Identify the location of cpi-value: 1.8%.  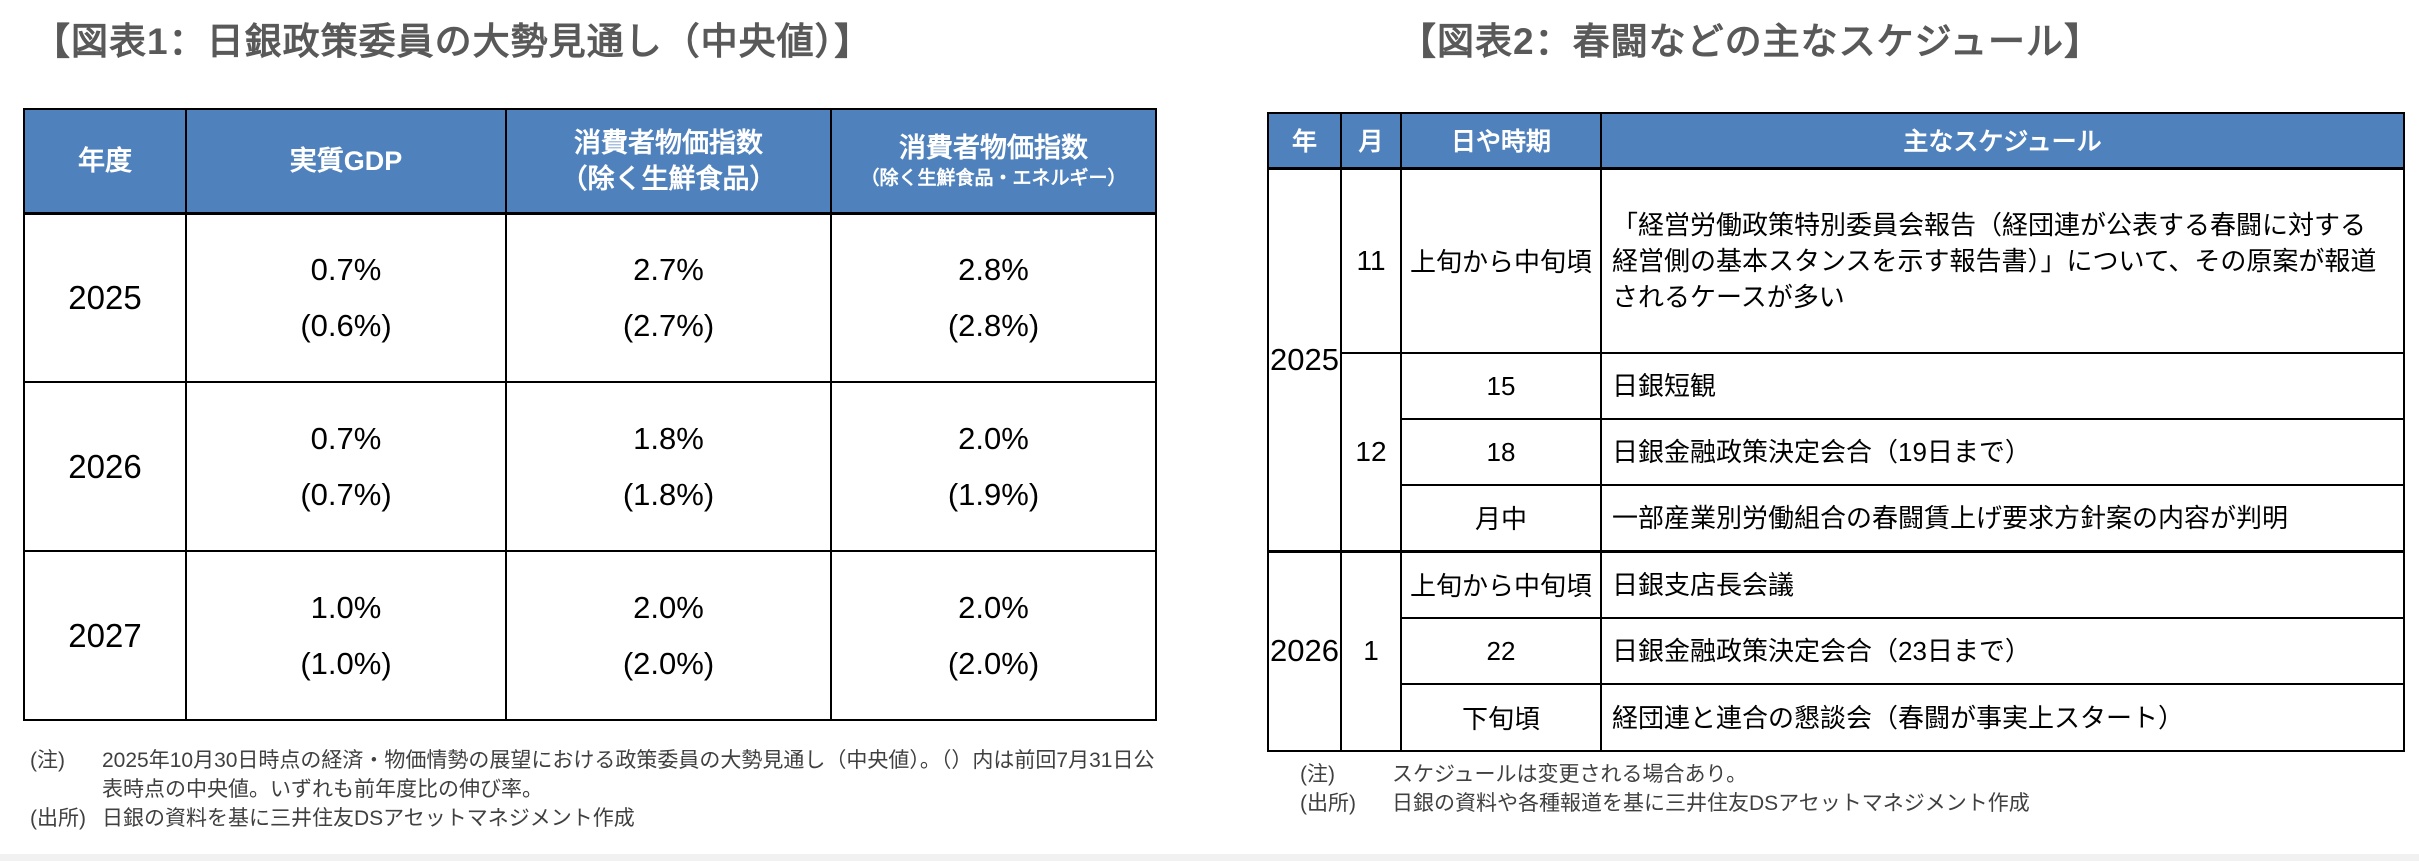
(668, 438).